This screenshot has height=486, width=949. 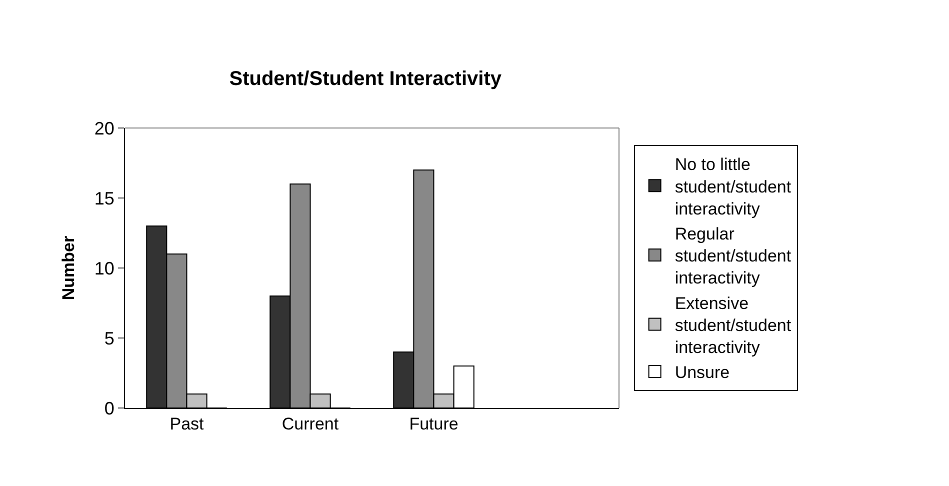 I want to click on y-tick-label: 5, so click(x=109, y=338).